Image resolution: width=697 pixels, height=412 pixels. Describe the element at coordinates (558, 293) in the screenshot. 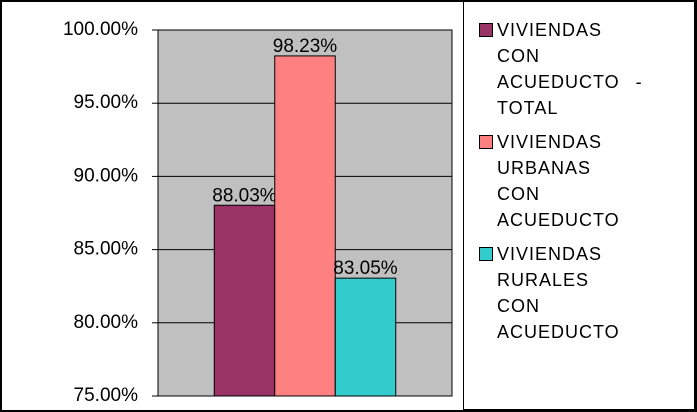

I see `legend-label: VIVIENDAS RURALES CON ACUEDUCTO` at that location.